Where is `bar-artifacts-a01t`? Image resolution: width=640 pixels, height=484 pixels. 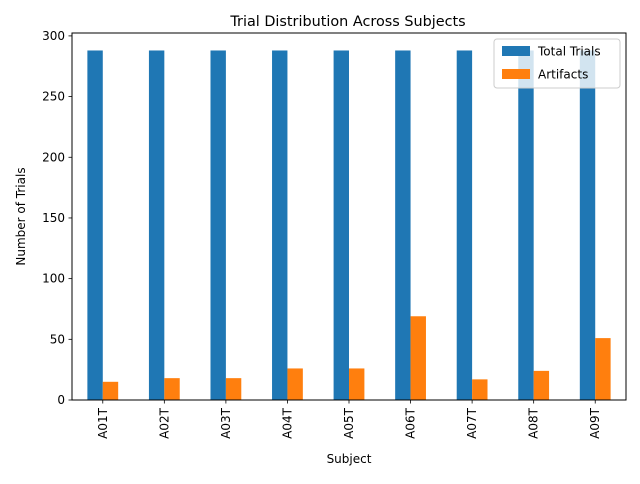
bar-artifacts-a01t is located at coordinates (110, 390).